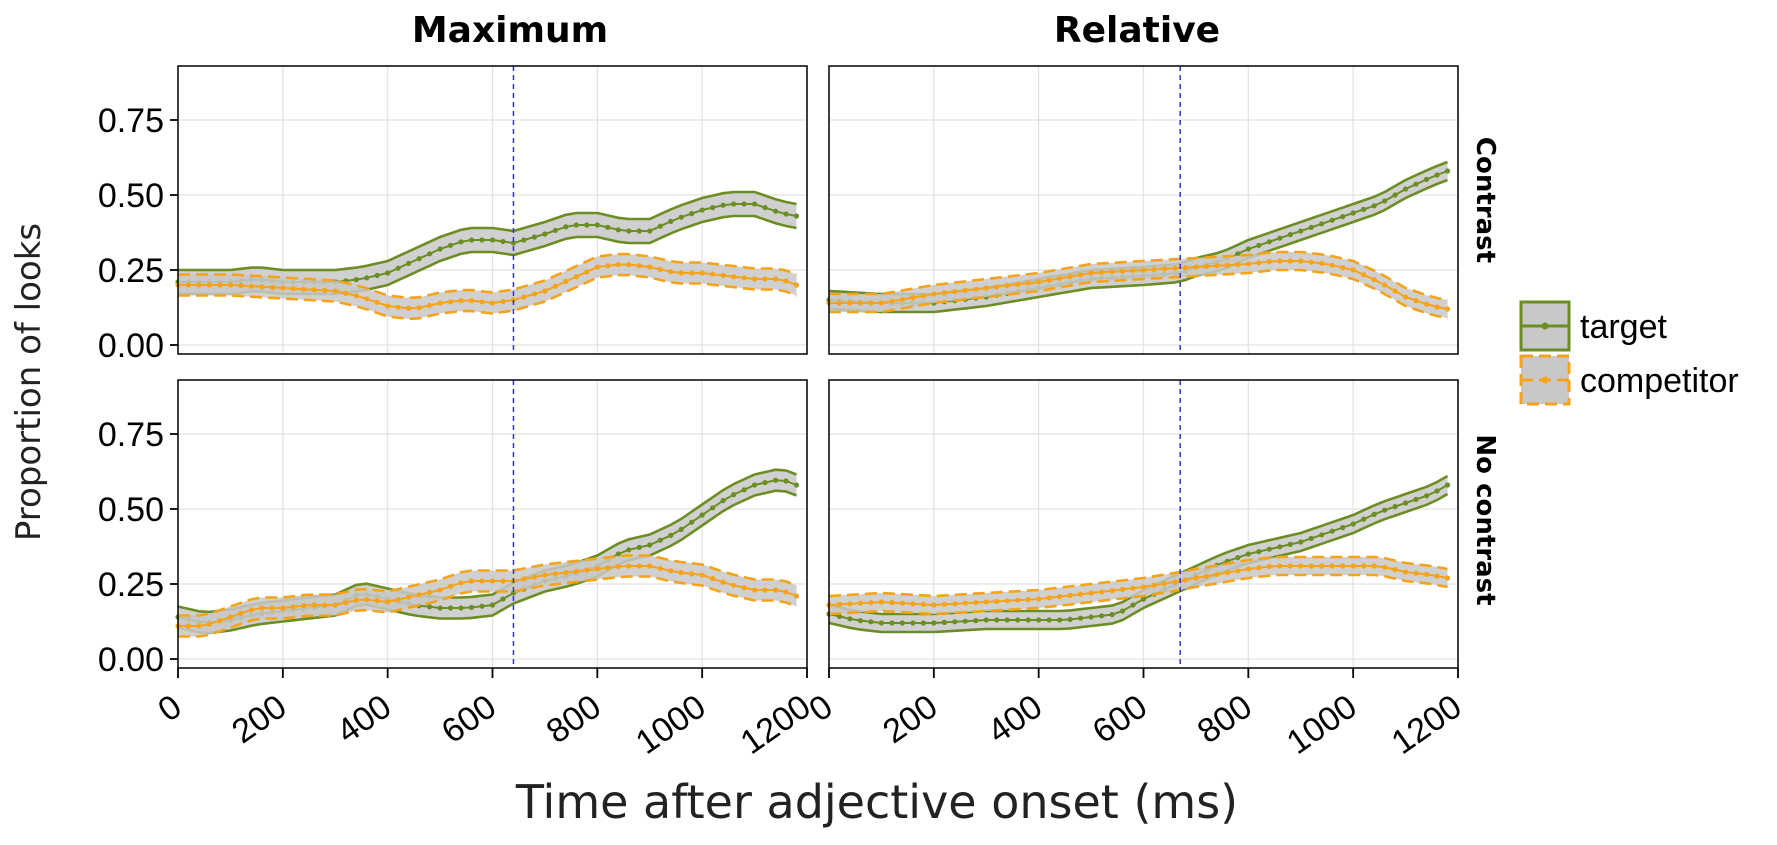 The image size is (1777, 845). Describe the element at coordinates (169, 708) in the screenshot. I see `x-tick-label: 0` at that location.